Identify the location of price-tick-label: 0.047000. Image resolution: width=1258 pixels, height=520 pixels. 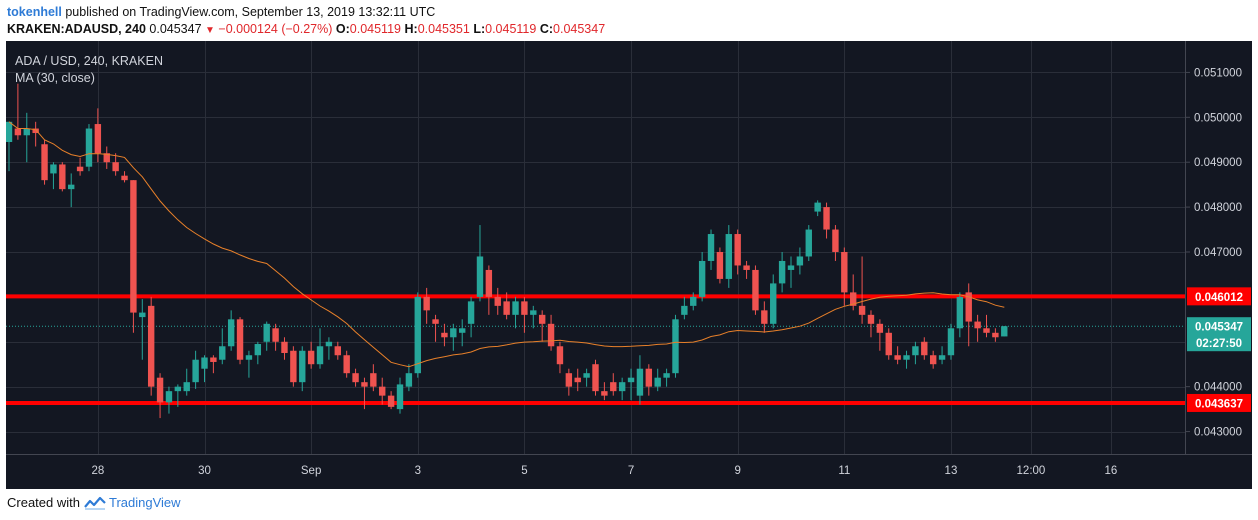
(1218, 253).